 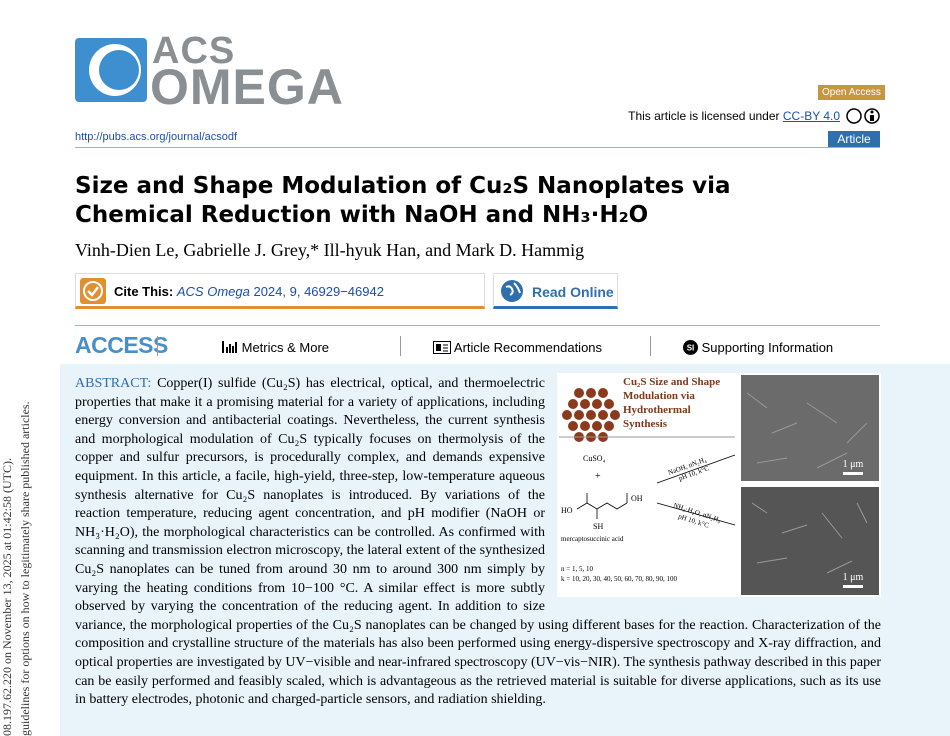 What do you see at coordinates (811, 116) in the screenshot?
I see `license-link: CC-BY 4.0` at bounding box center [811, 116].